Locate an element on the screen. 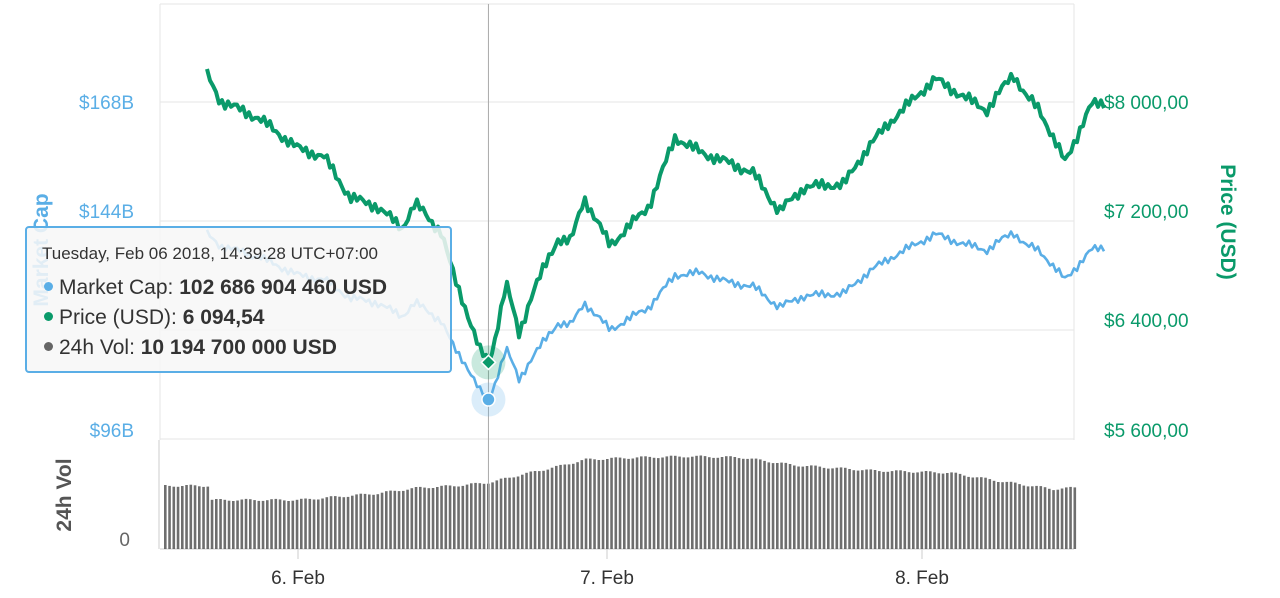 The height and width of the screenshot is (598, 1280). price-dot-icon is located at coordinates (48, 317).